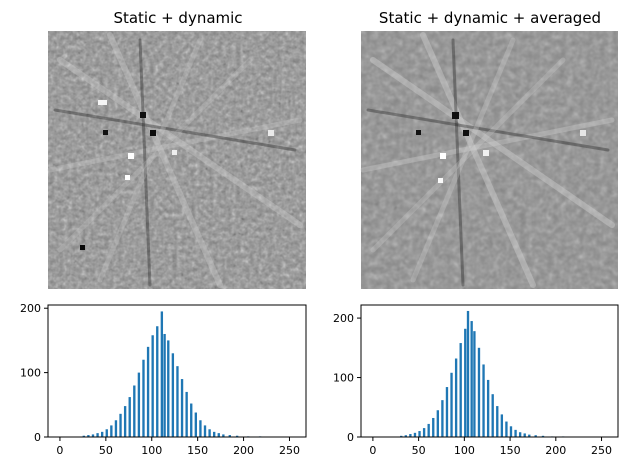 The width and height of the screenshot is (629, 470). I want to click on y-tick-label: 100, so click(30, 373).